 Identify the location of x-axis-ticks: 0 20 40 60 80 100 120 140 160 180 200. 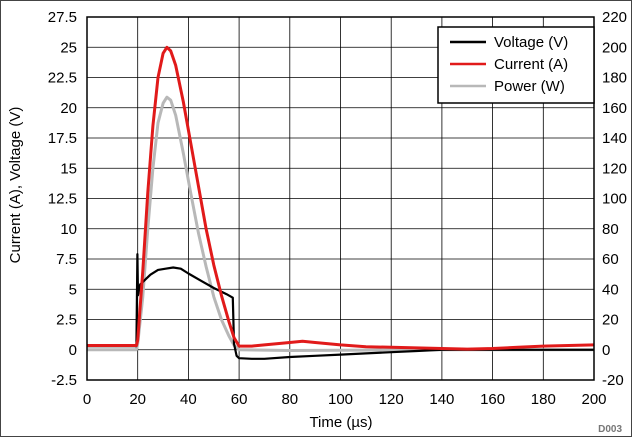
(345, 399).